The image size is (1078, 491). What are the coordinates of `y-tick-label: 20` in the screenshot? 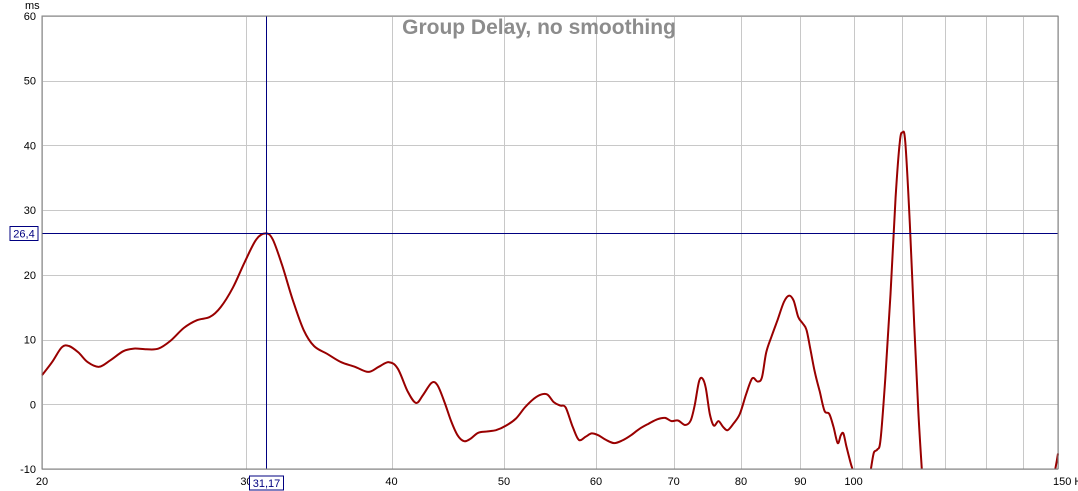 It's located at (30, 276).